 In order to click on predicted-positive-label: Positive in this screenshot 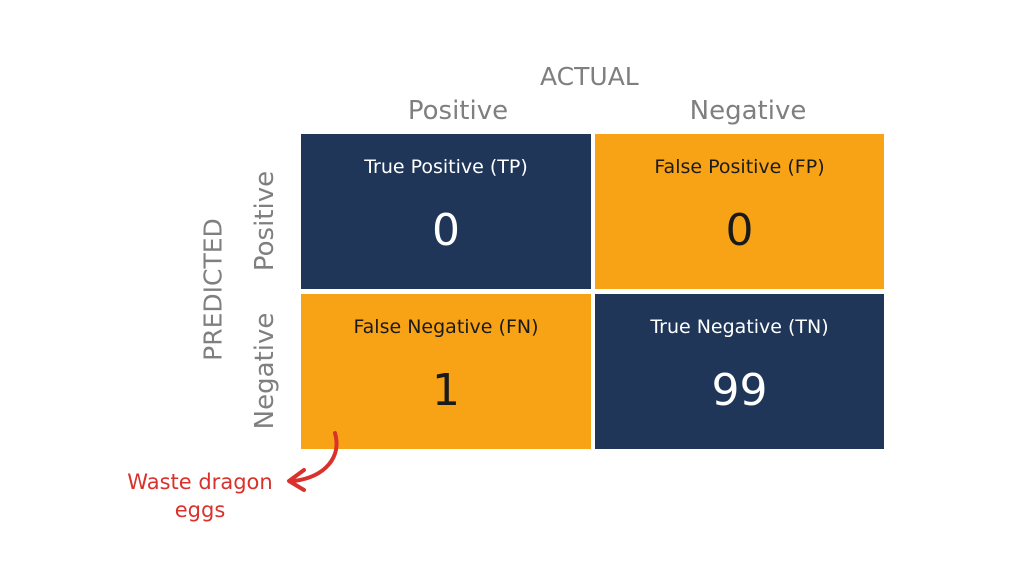, I will do `click(265, 221)`.